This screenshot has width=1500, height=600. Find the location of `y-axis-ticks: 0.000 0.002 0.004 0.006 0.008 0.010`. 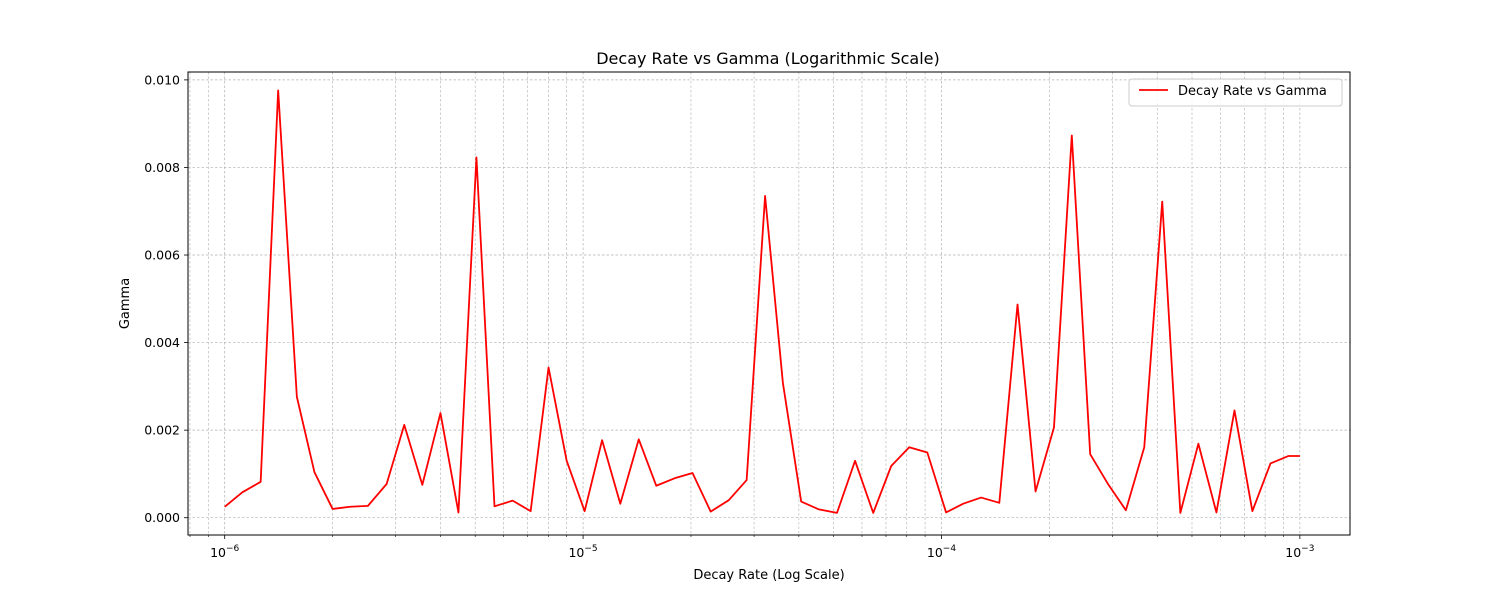

y-axis-ticks: 0.000 0.002 0.004 0.006 0.008 0.010 is located at coordinates (166, 298).